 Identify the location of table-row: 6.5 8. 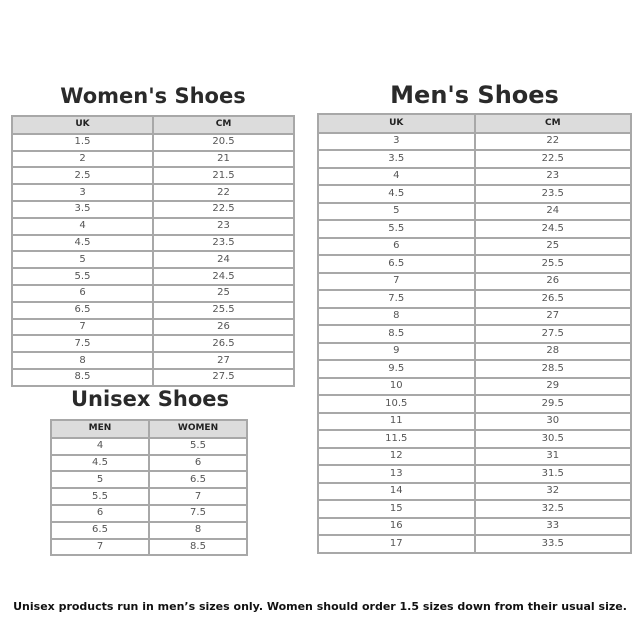
(149, 530).